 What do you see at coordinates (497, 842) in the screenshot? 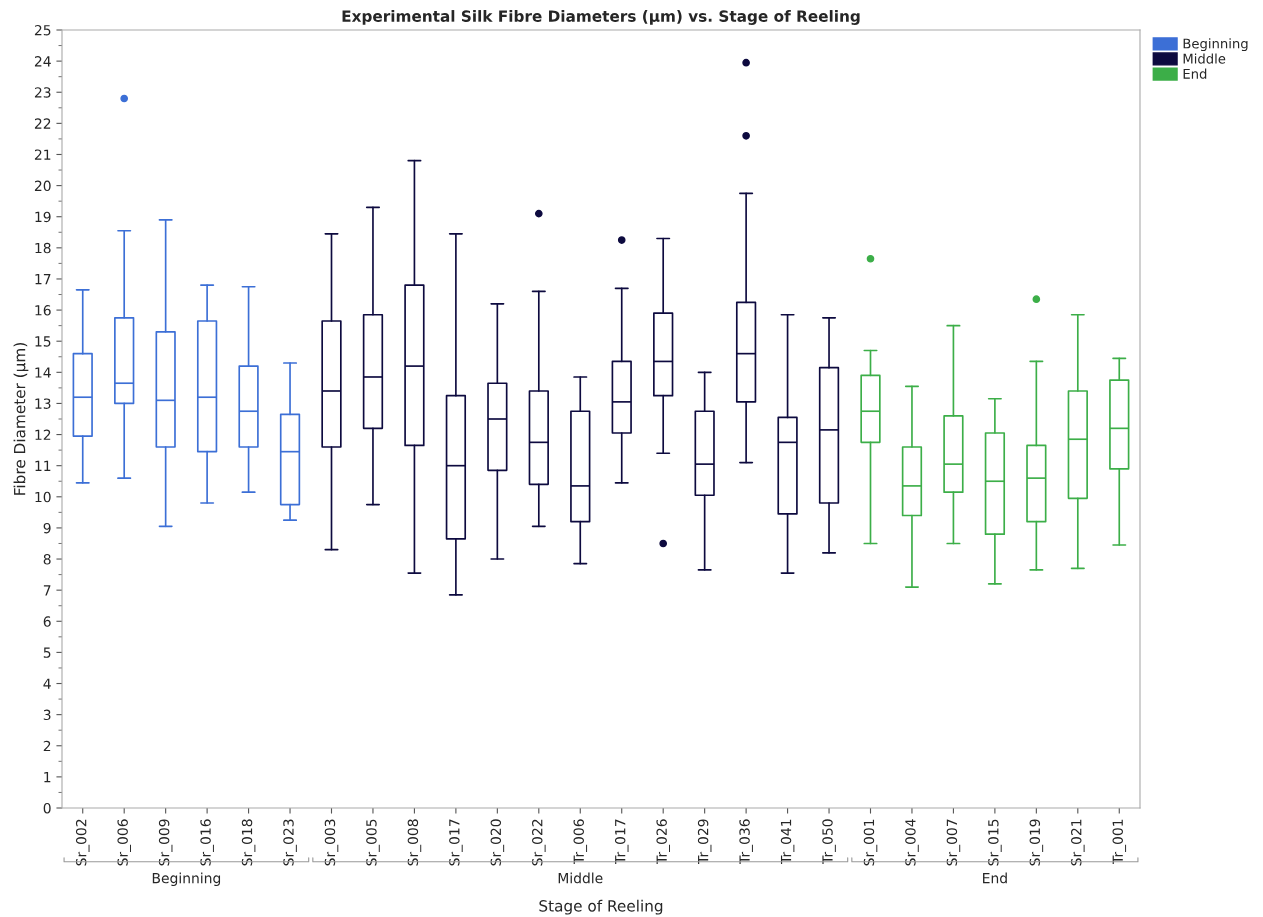
I see `x-tick-label: Sr_020` at bounding box center [497, 842].